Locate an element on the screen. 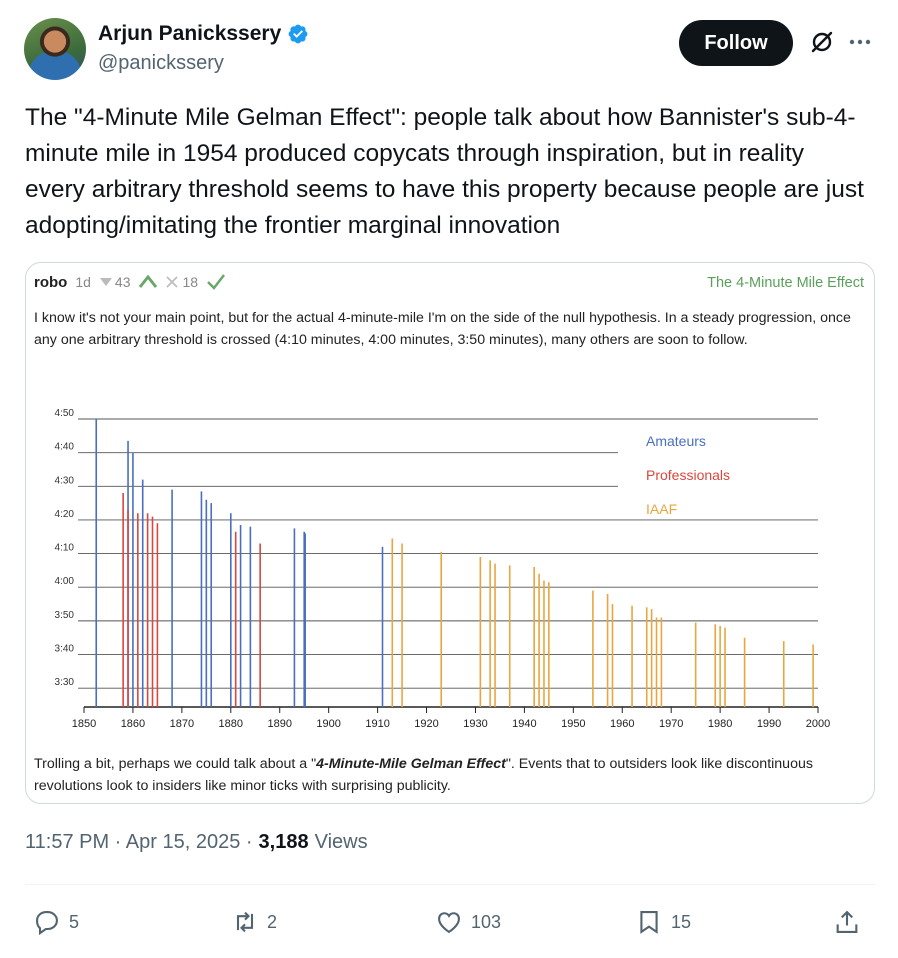 The height and width of the screenshot is (958, 898). more-icon is located at coordinates (860, 42).